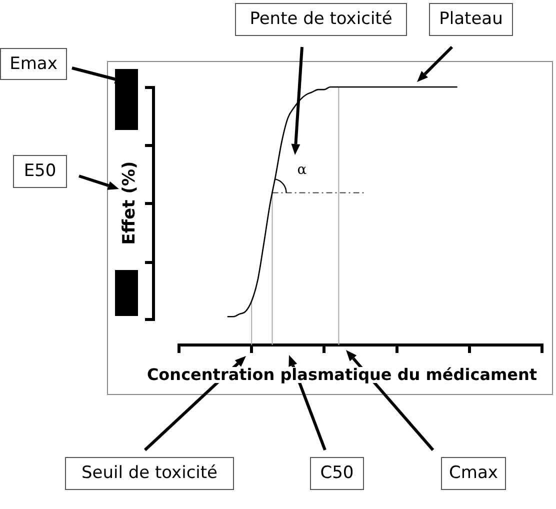 The image size is (556, 509). What do you see at coordinates (149, 473) in the screenshot?
I see `label-box: Seuil de toxicité` at bounding box center [149, 473].